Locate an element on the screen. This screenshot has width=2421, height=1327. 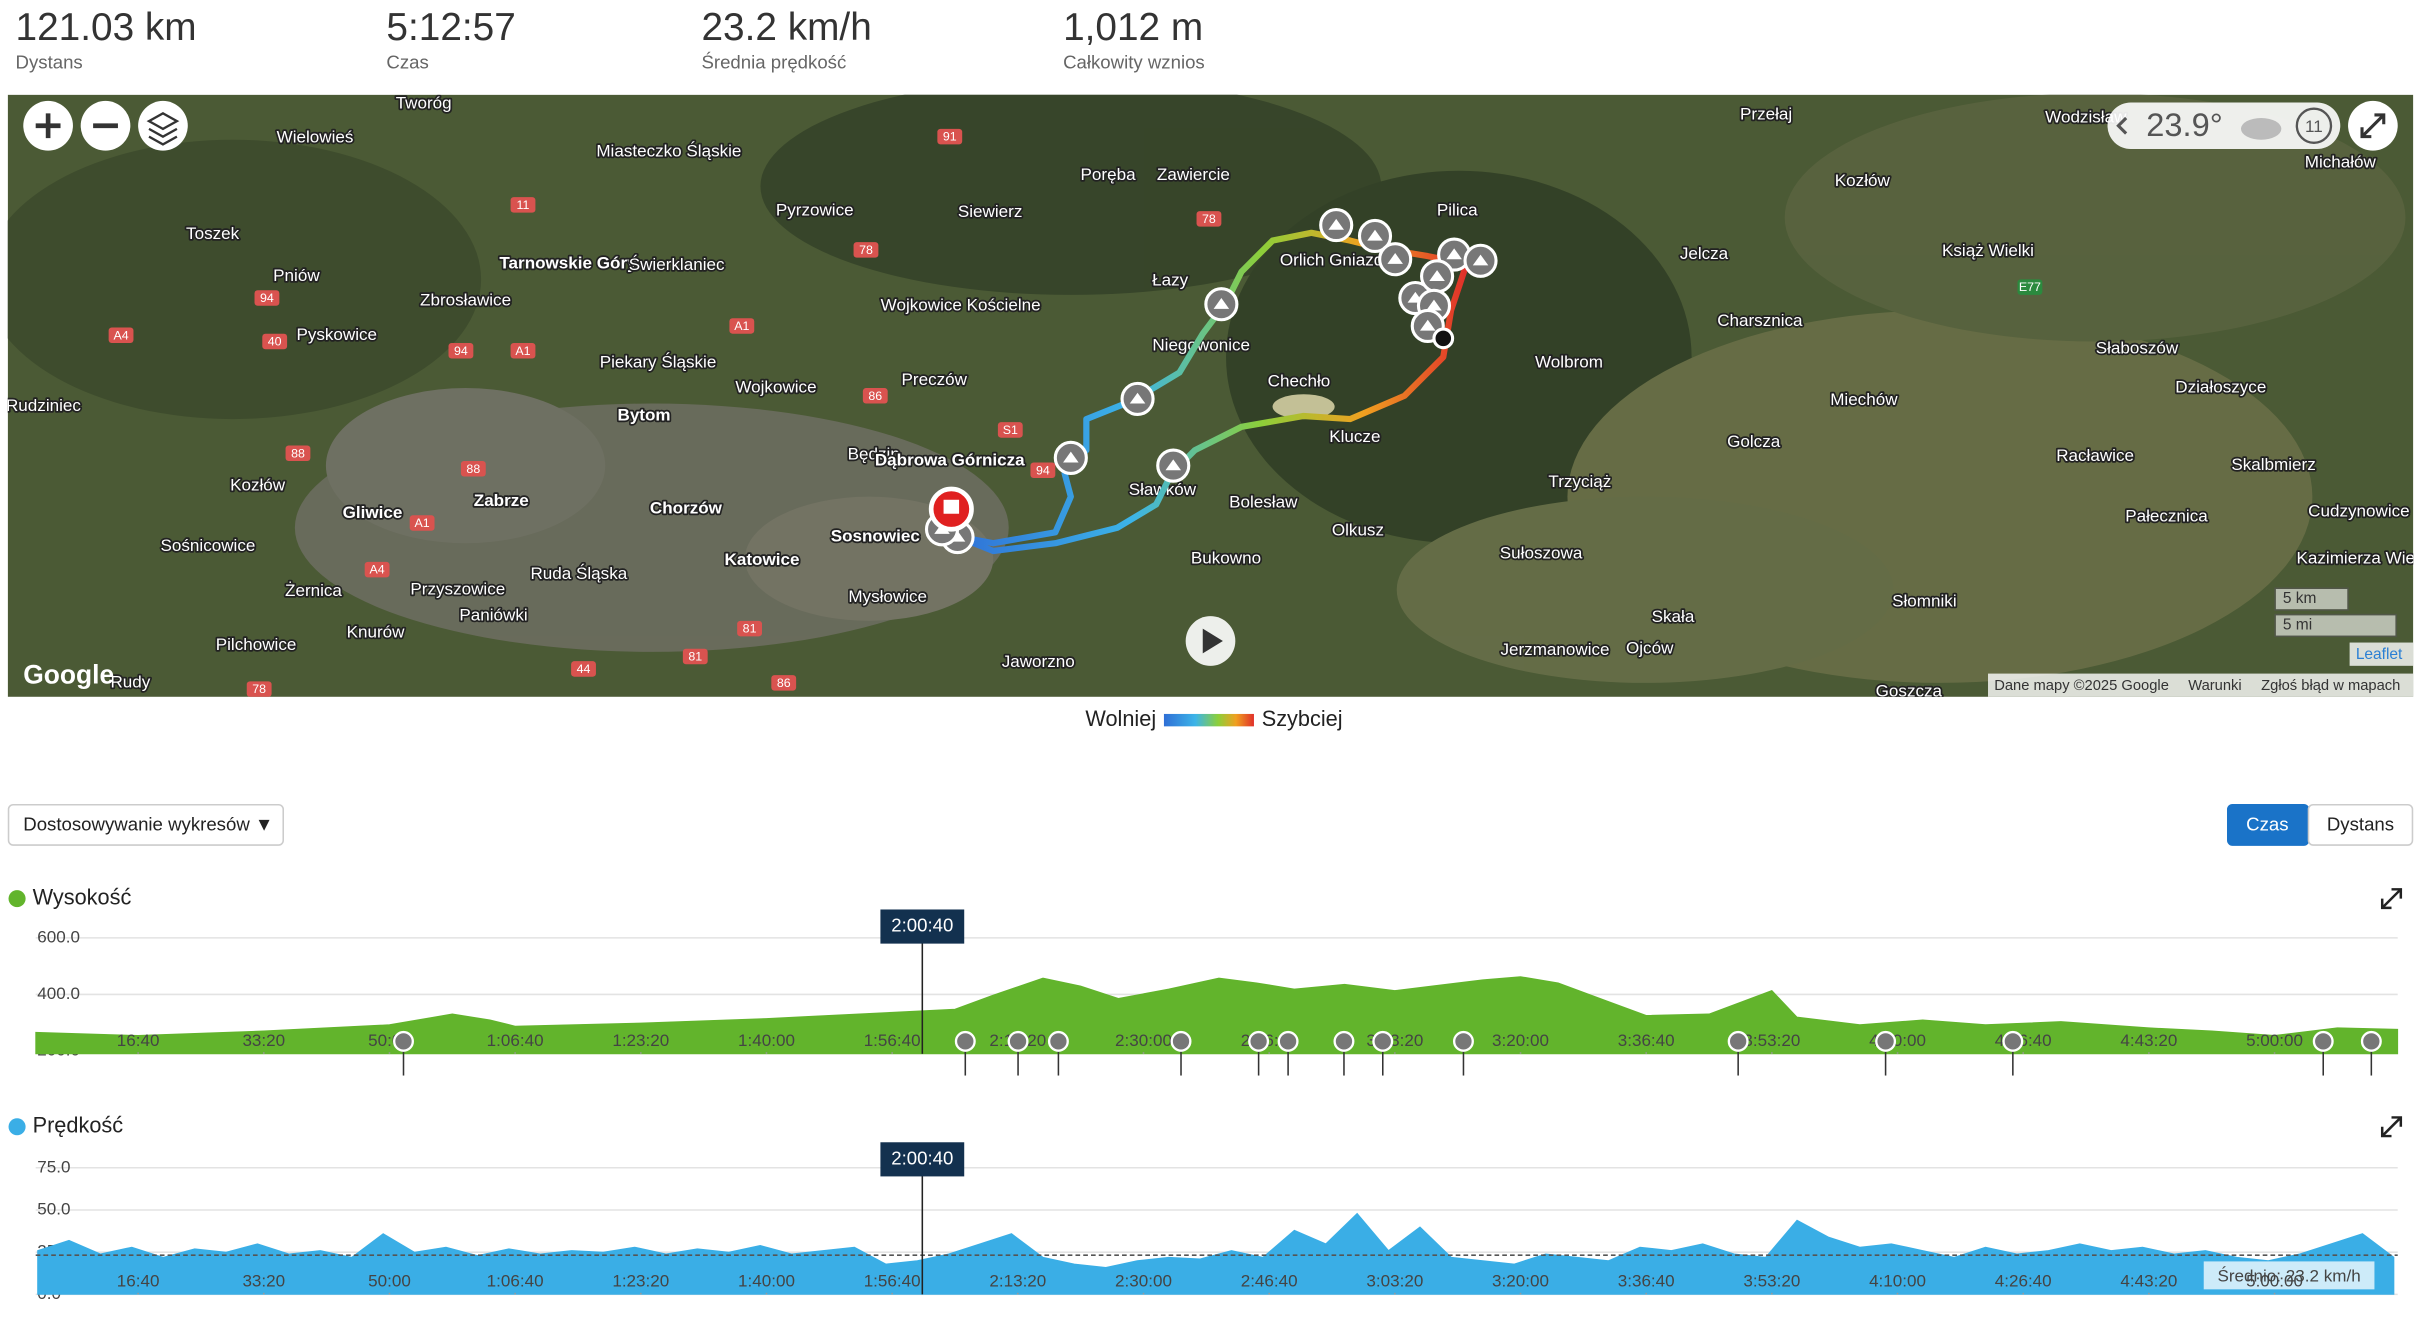
place-label: Kazimierza Wielka is located at coordinates (2359, 557).